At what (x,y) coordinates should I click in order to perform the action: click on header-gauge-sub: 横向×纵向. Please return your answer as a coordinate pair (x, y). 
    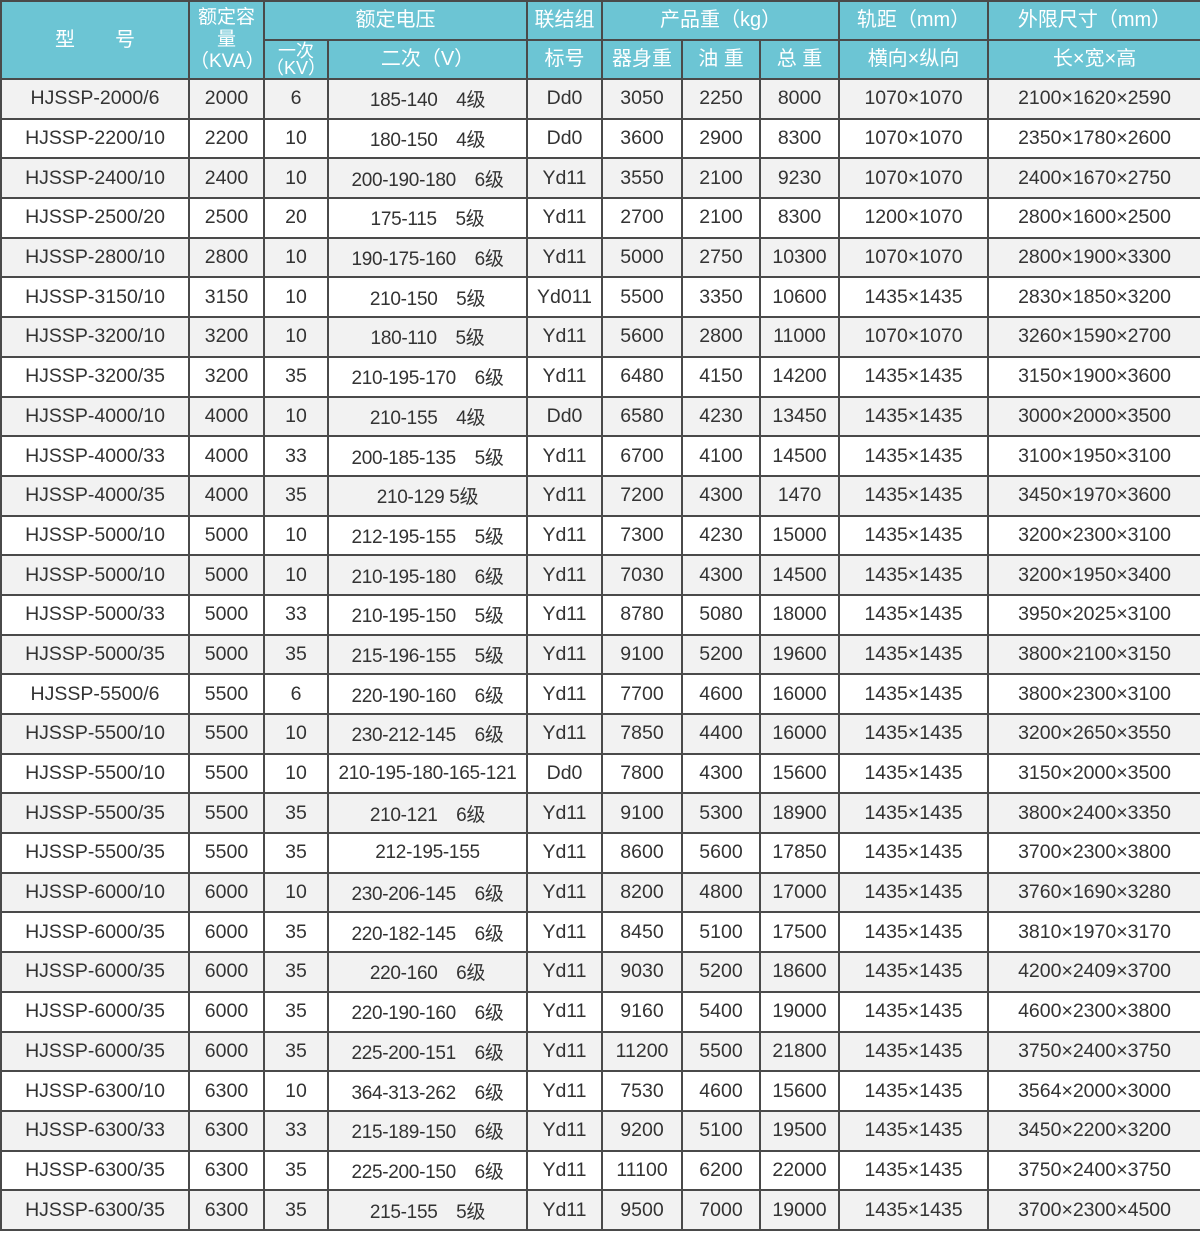
    Looking at the image, I should click on (914, 59).